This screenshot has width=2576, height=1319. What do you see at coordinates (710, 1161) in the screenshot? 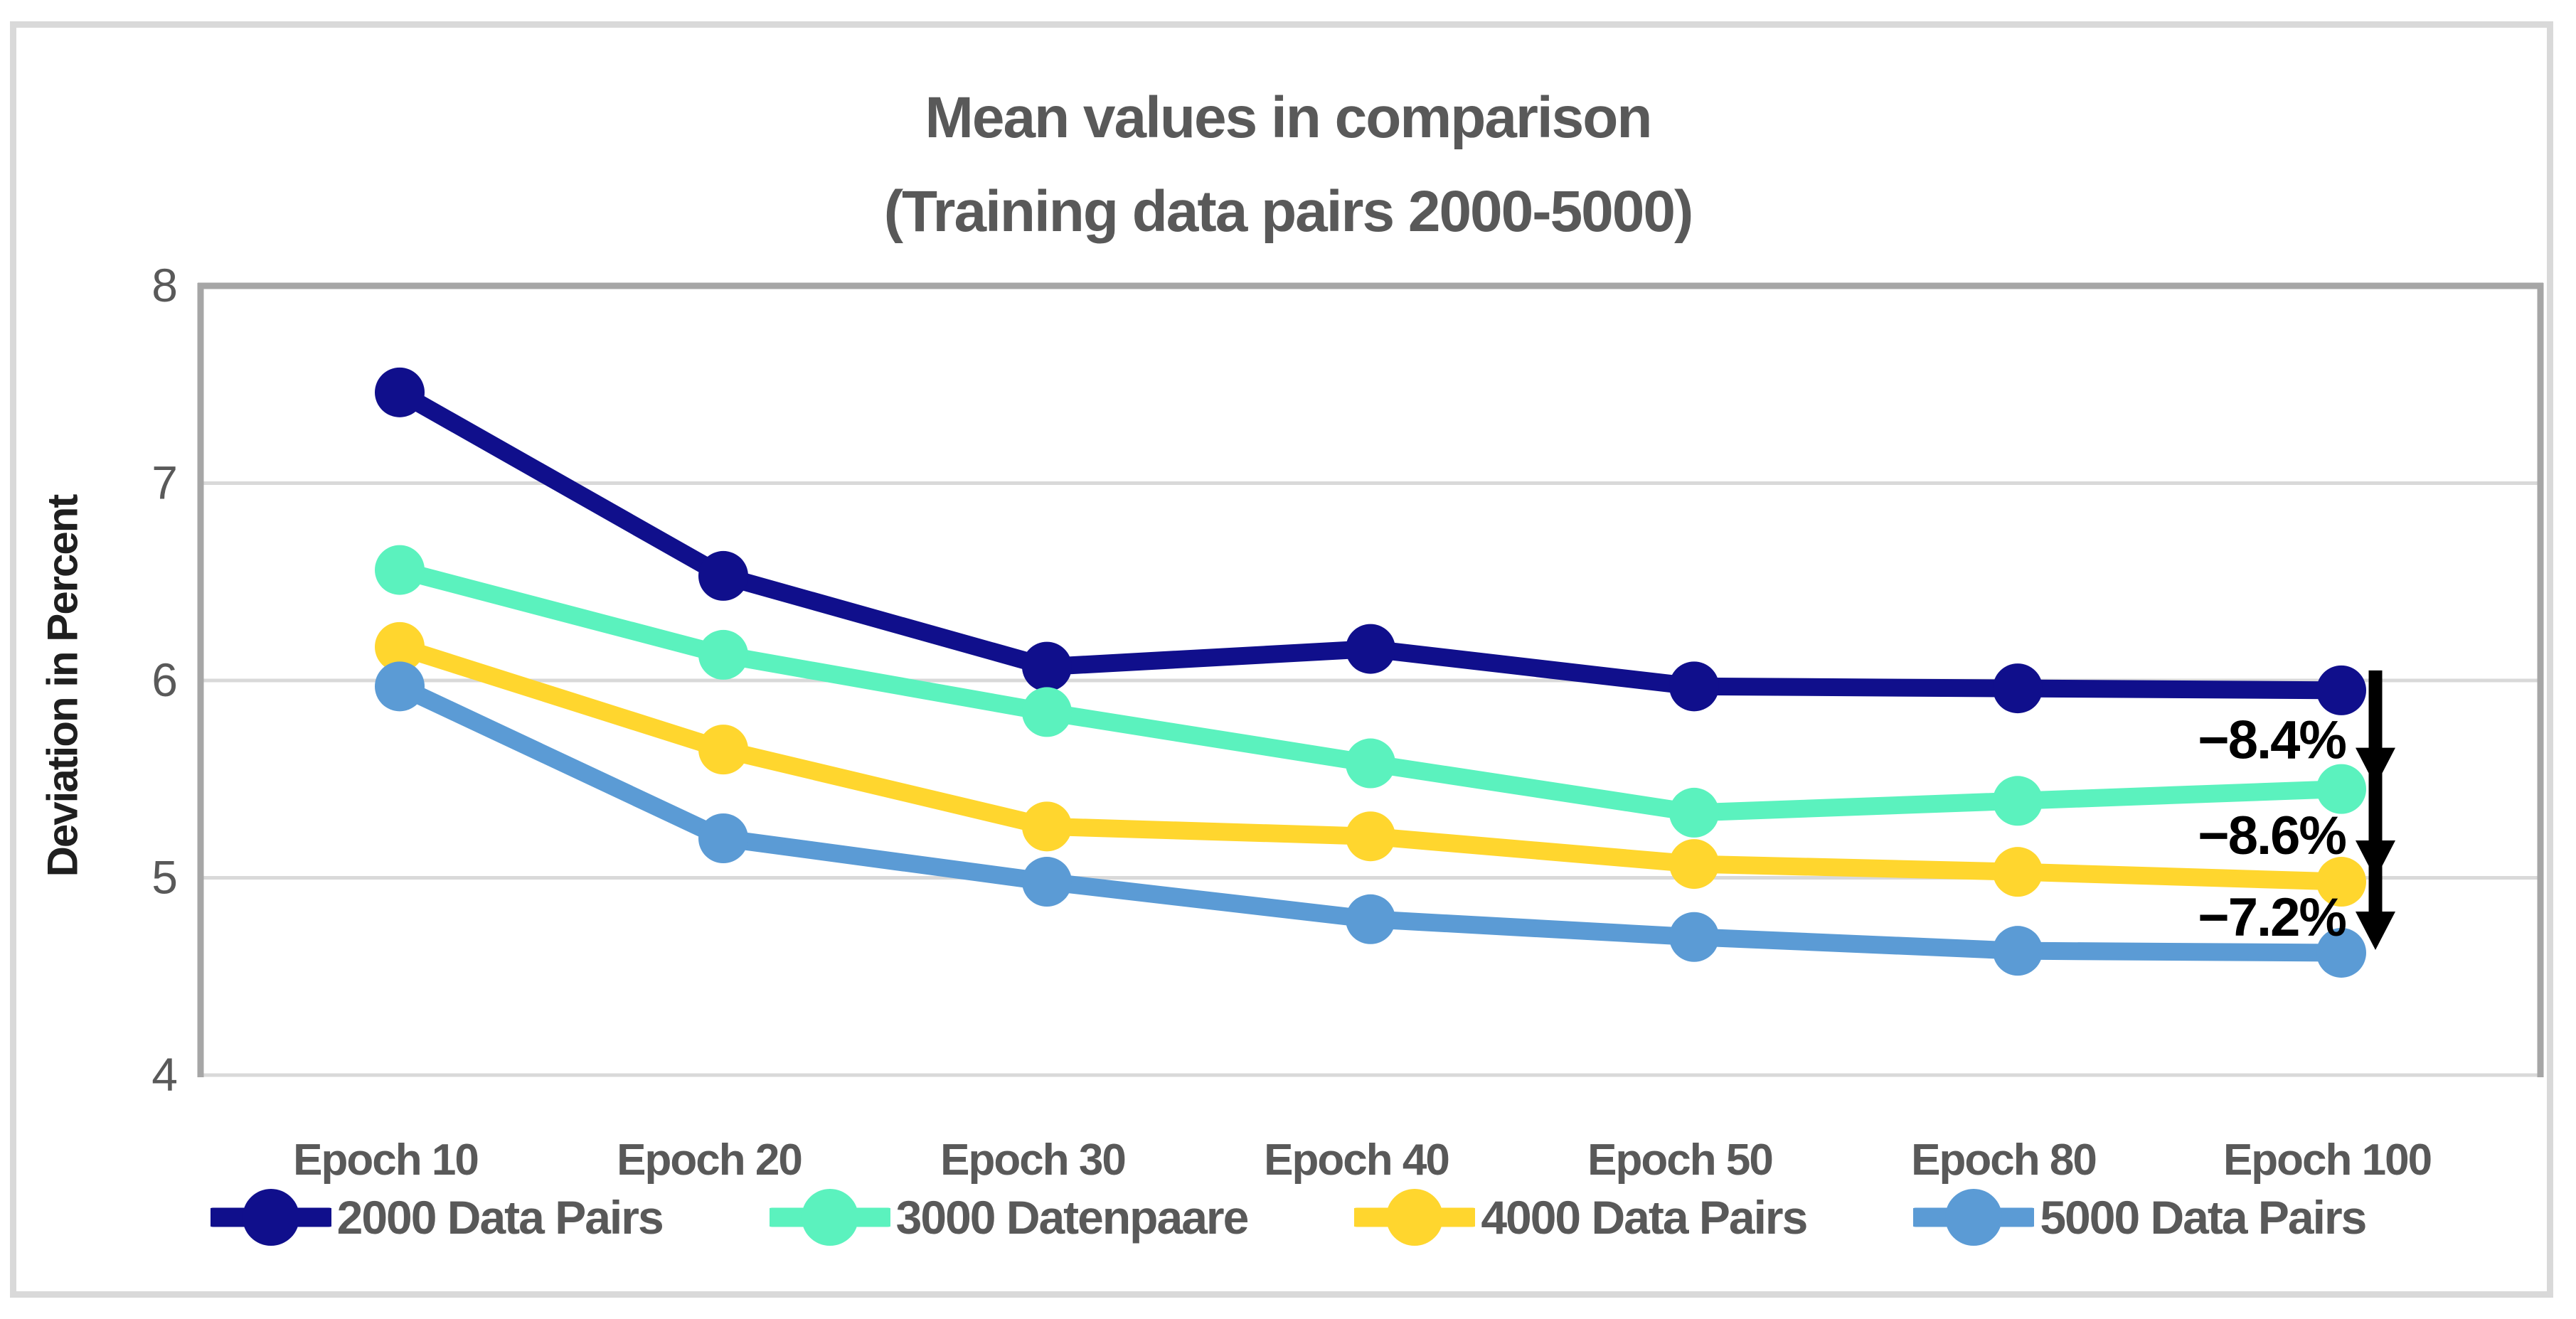
I see `x-tick-label: Epoch 20` at bounding box center [710, 1161].